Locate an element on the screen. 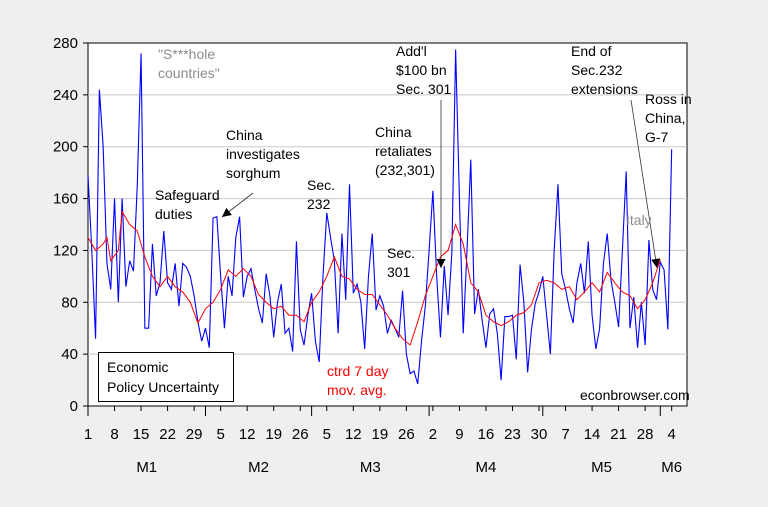  y-tick-label: 200 is located at coordinates (65, 147).